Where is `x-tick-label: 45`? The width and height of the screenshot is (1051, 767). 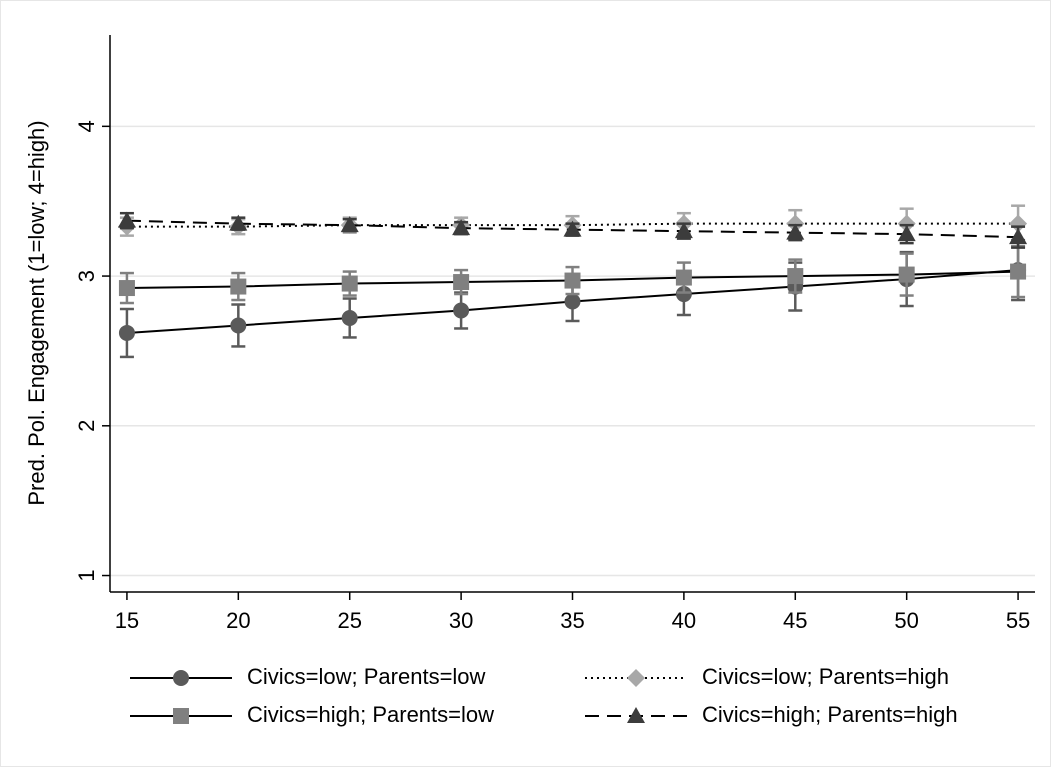 x-tick-label: 45 is located at coordinates (795, 620).